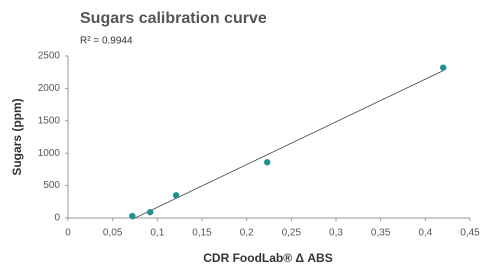 The image size is (500, 273). Describe the element at coordinates (267, 258) in the screenshot. I see `x-axis-title: CDR FoodLab® Δ ABS` at that location.